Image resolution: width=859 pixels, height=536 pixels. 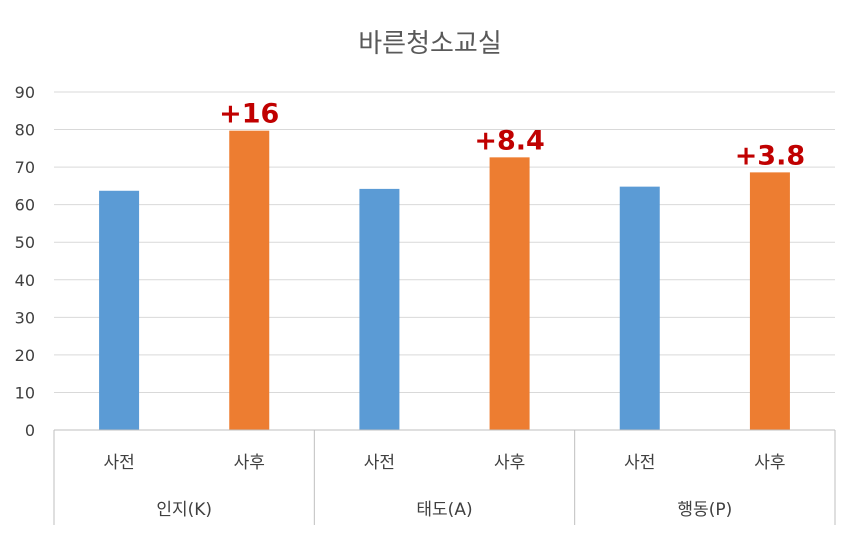 I want to click on bar-2-pre, so click(x=379, y=309).